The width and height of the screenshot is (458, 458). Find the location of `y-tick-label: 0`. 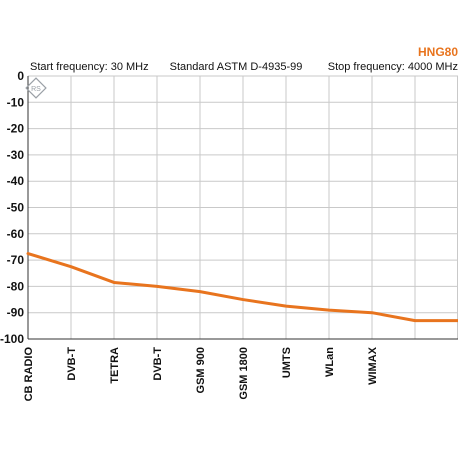

y-tick-label: 0 is located at coordinates (20, 76).